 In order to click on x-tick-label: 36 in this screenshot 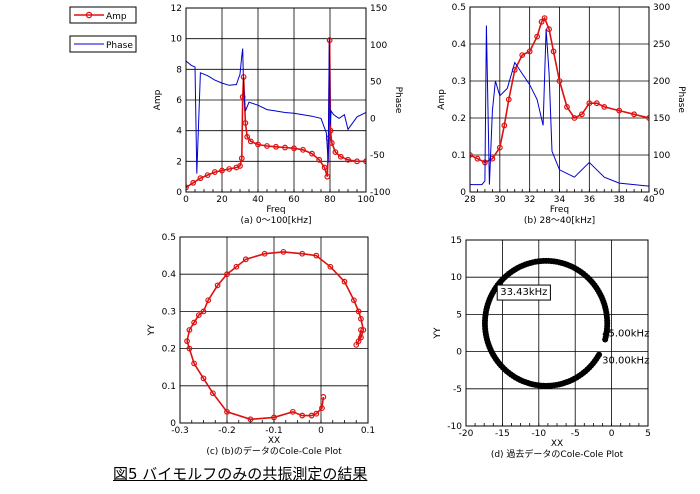, I will do `click(590, 200)`.